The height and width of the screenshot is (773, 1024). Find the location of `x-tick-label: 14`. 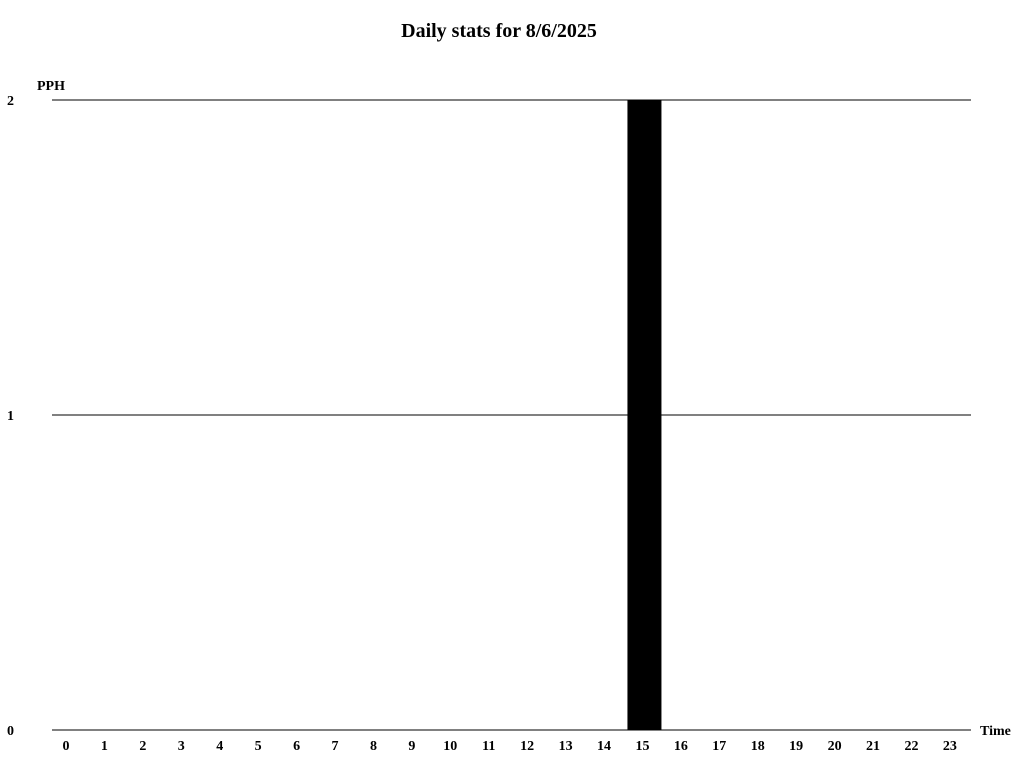

x-tick-label: 14 is located at coordinates (604, 746).